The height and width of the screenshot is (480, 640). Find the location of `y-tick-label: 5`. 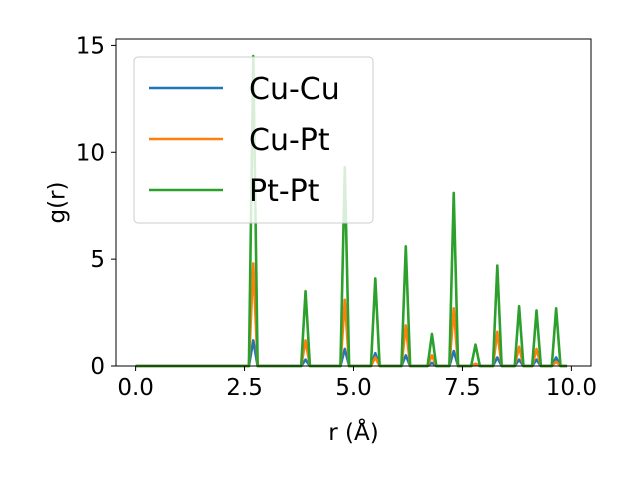

y-tick-label: 5 is located at coordinates (97, 260).